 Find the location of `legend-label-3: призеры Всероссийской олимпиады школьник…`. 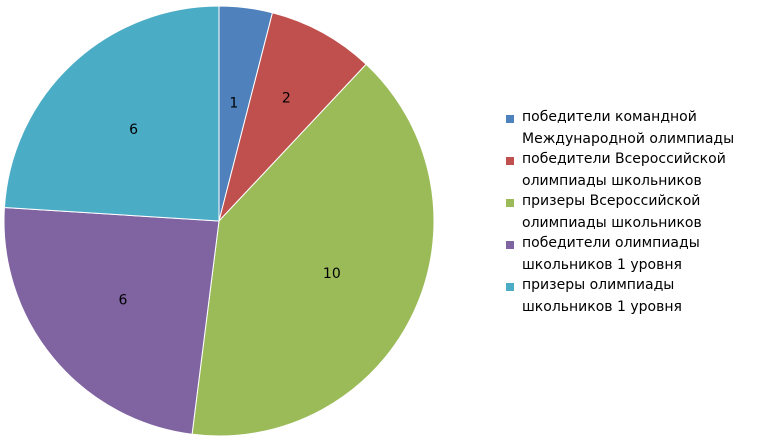

legend-label-3: призеры Всероссийской олимпиады школьник… is located at coordinates (612, 212).